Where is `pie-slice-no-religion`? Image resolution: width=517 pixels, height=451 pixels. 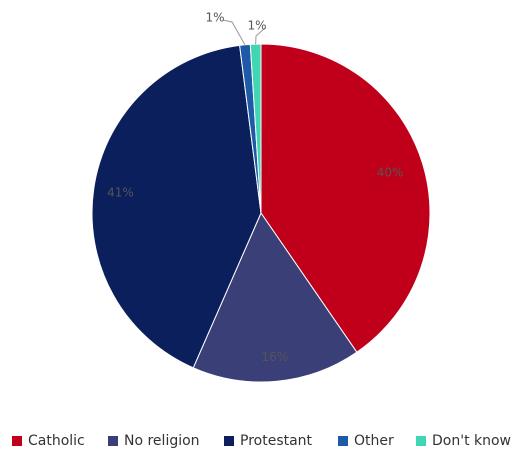
pie-slice-no-religion is located at coordinates (275, 297).